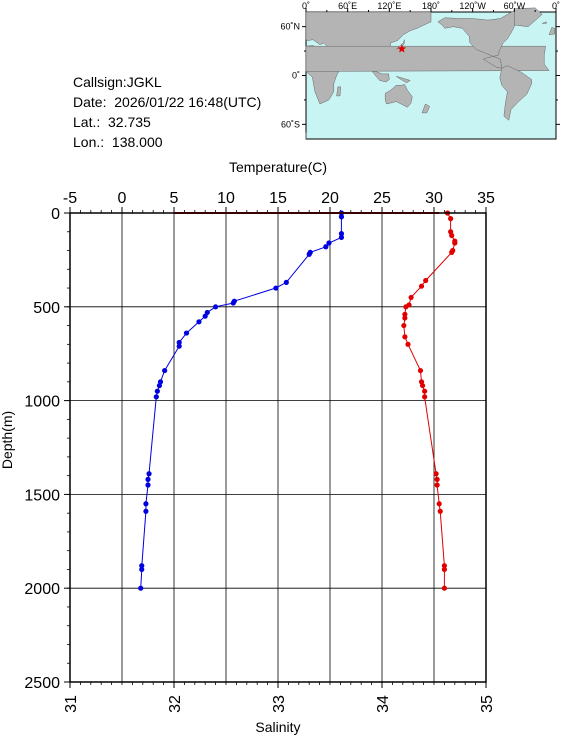 This screenshot has height=736, width=564. Describe the element at coordinates (279, 704) in the screenshot. I see `bottom-tick-label: 33` at that location.